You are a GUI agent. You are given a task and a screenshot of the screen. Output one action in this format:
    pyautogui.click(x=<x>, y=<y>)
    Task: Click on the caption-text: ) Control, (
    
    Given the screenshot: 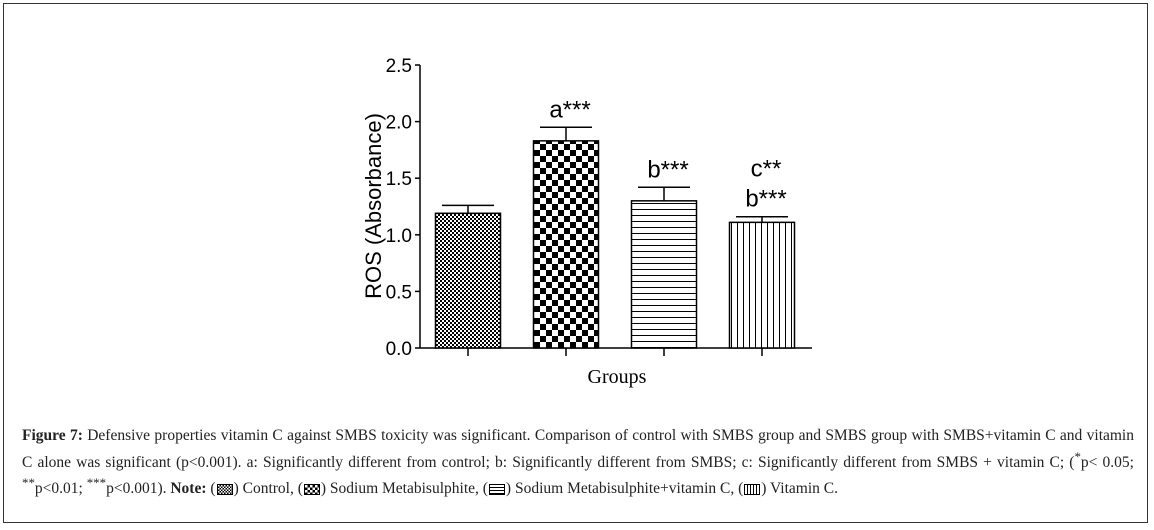 What is the action you would take?
    pyautogui.click(x=268, y=489)
    